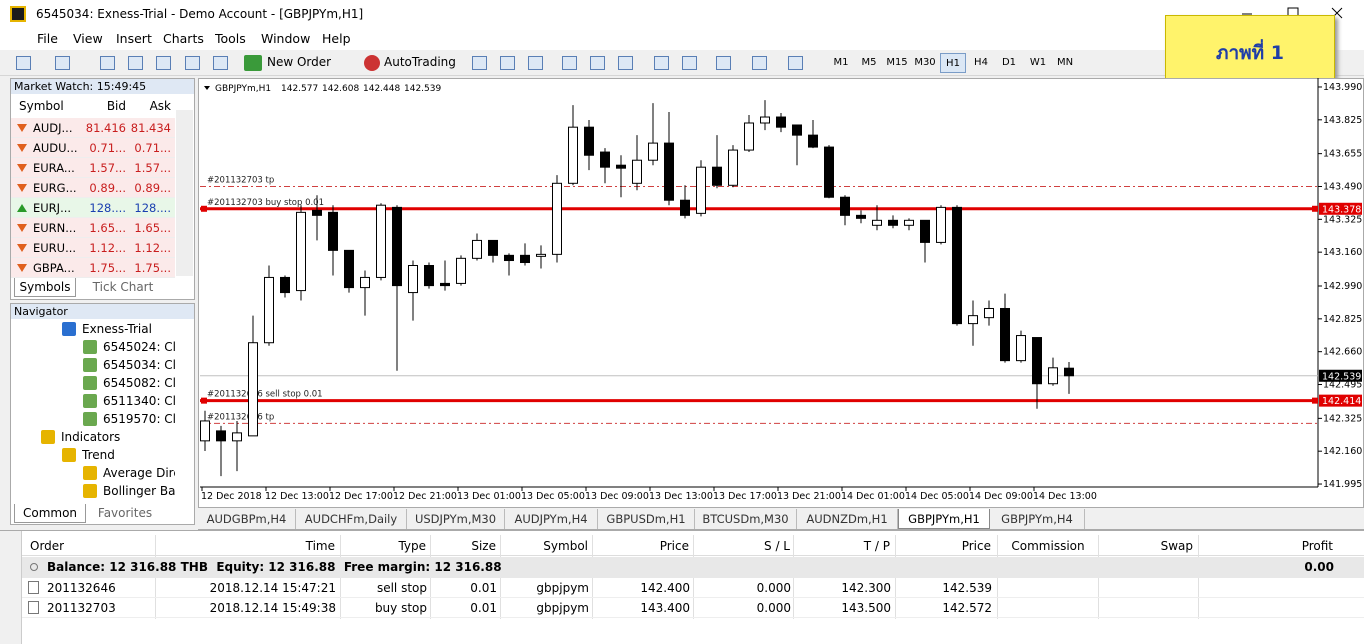 The height and width of the screenshot is (644, 1364). Describe the element at coordinates (944, 519) in the screenshot. I see `chart-tab: GBPJPYm,H1` at that location.